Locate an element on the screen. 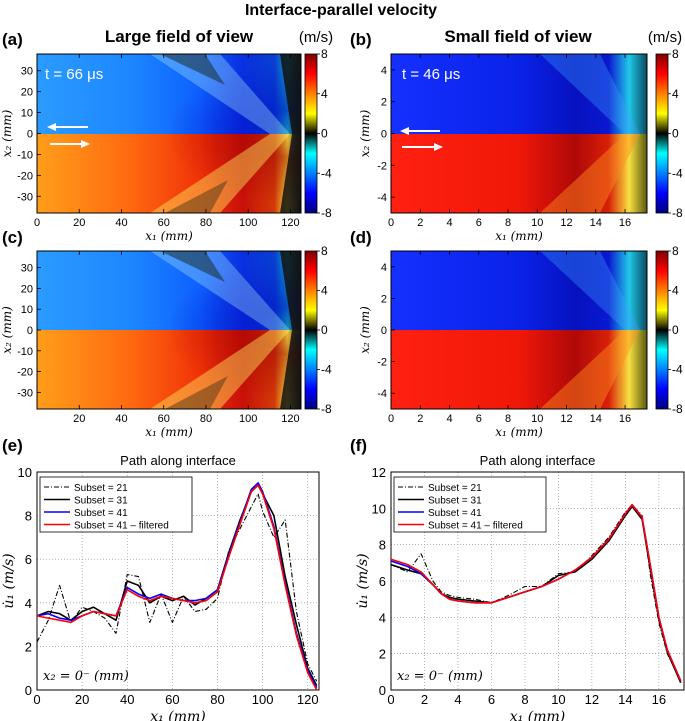 The image size is (685, 721). y-tick-label: -20 is located at coordinates (25, 373).